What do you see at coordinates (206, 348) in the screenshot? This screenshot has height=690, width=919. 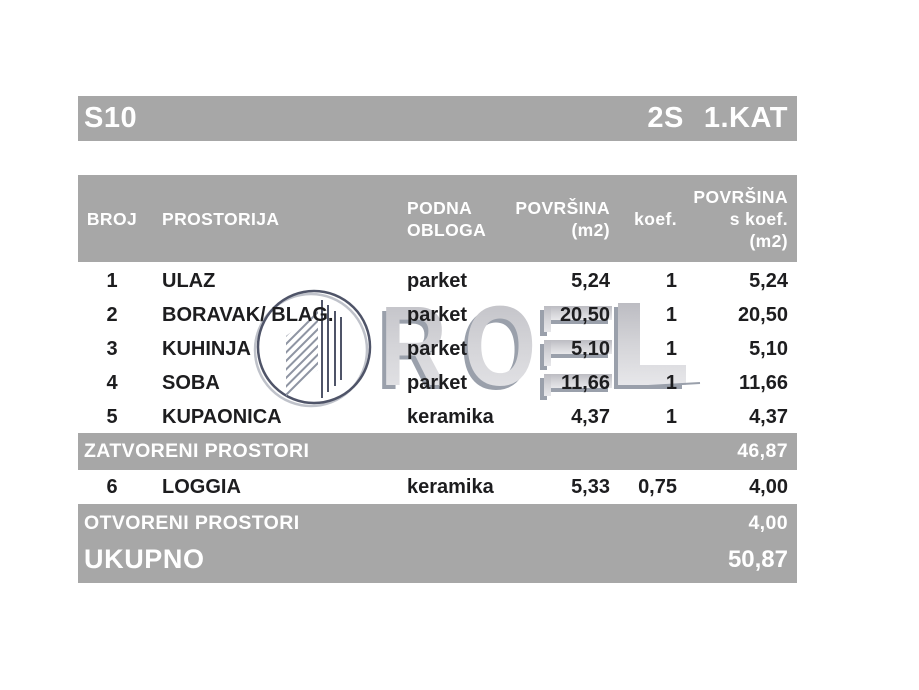 I see `cell-prostorija: KUHINJA` at bounding box center [206, 348].